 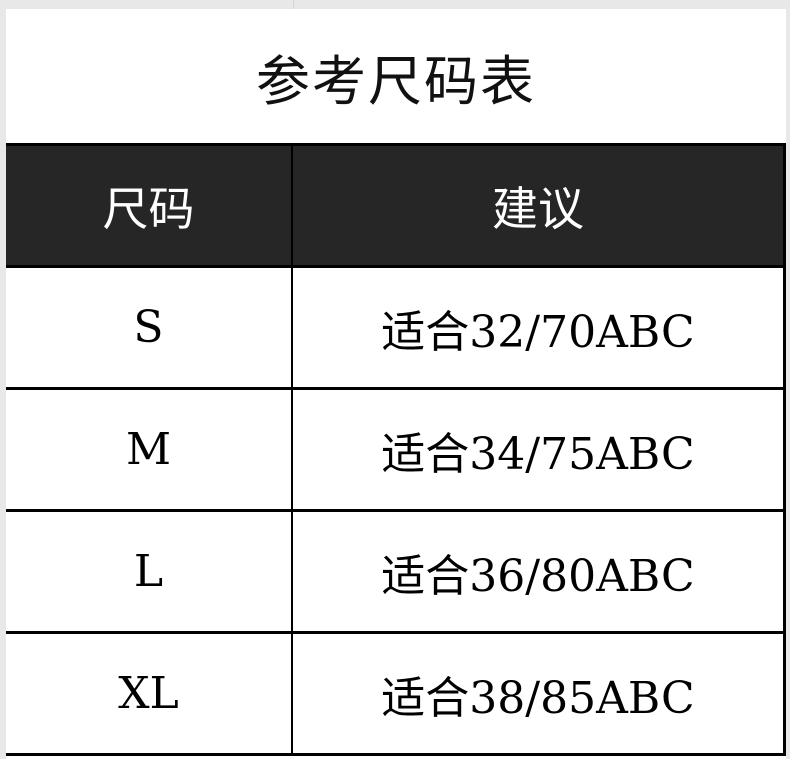 What do you see at coordinates (149, 693) in the screenshot?
I see `size-cell: XL` at bounding box center [149, 693].